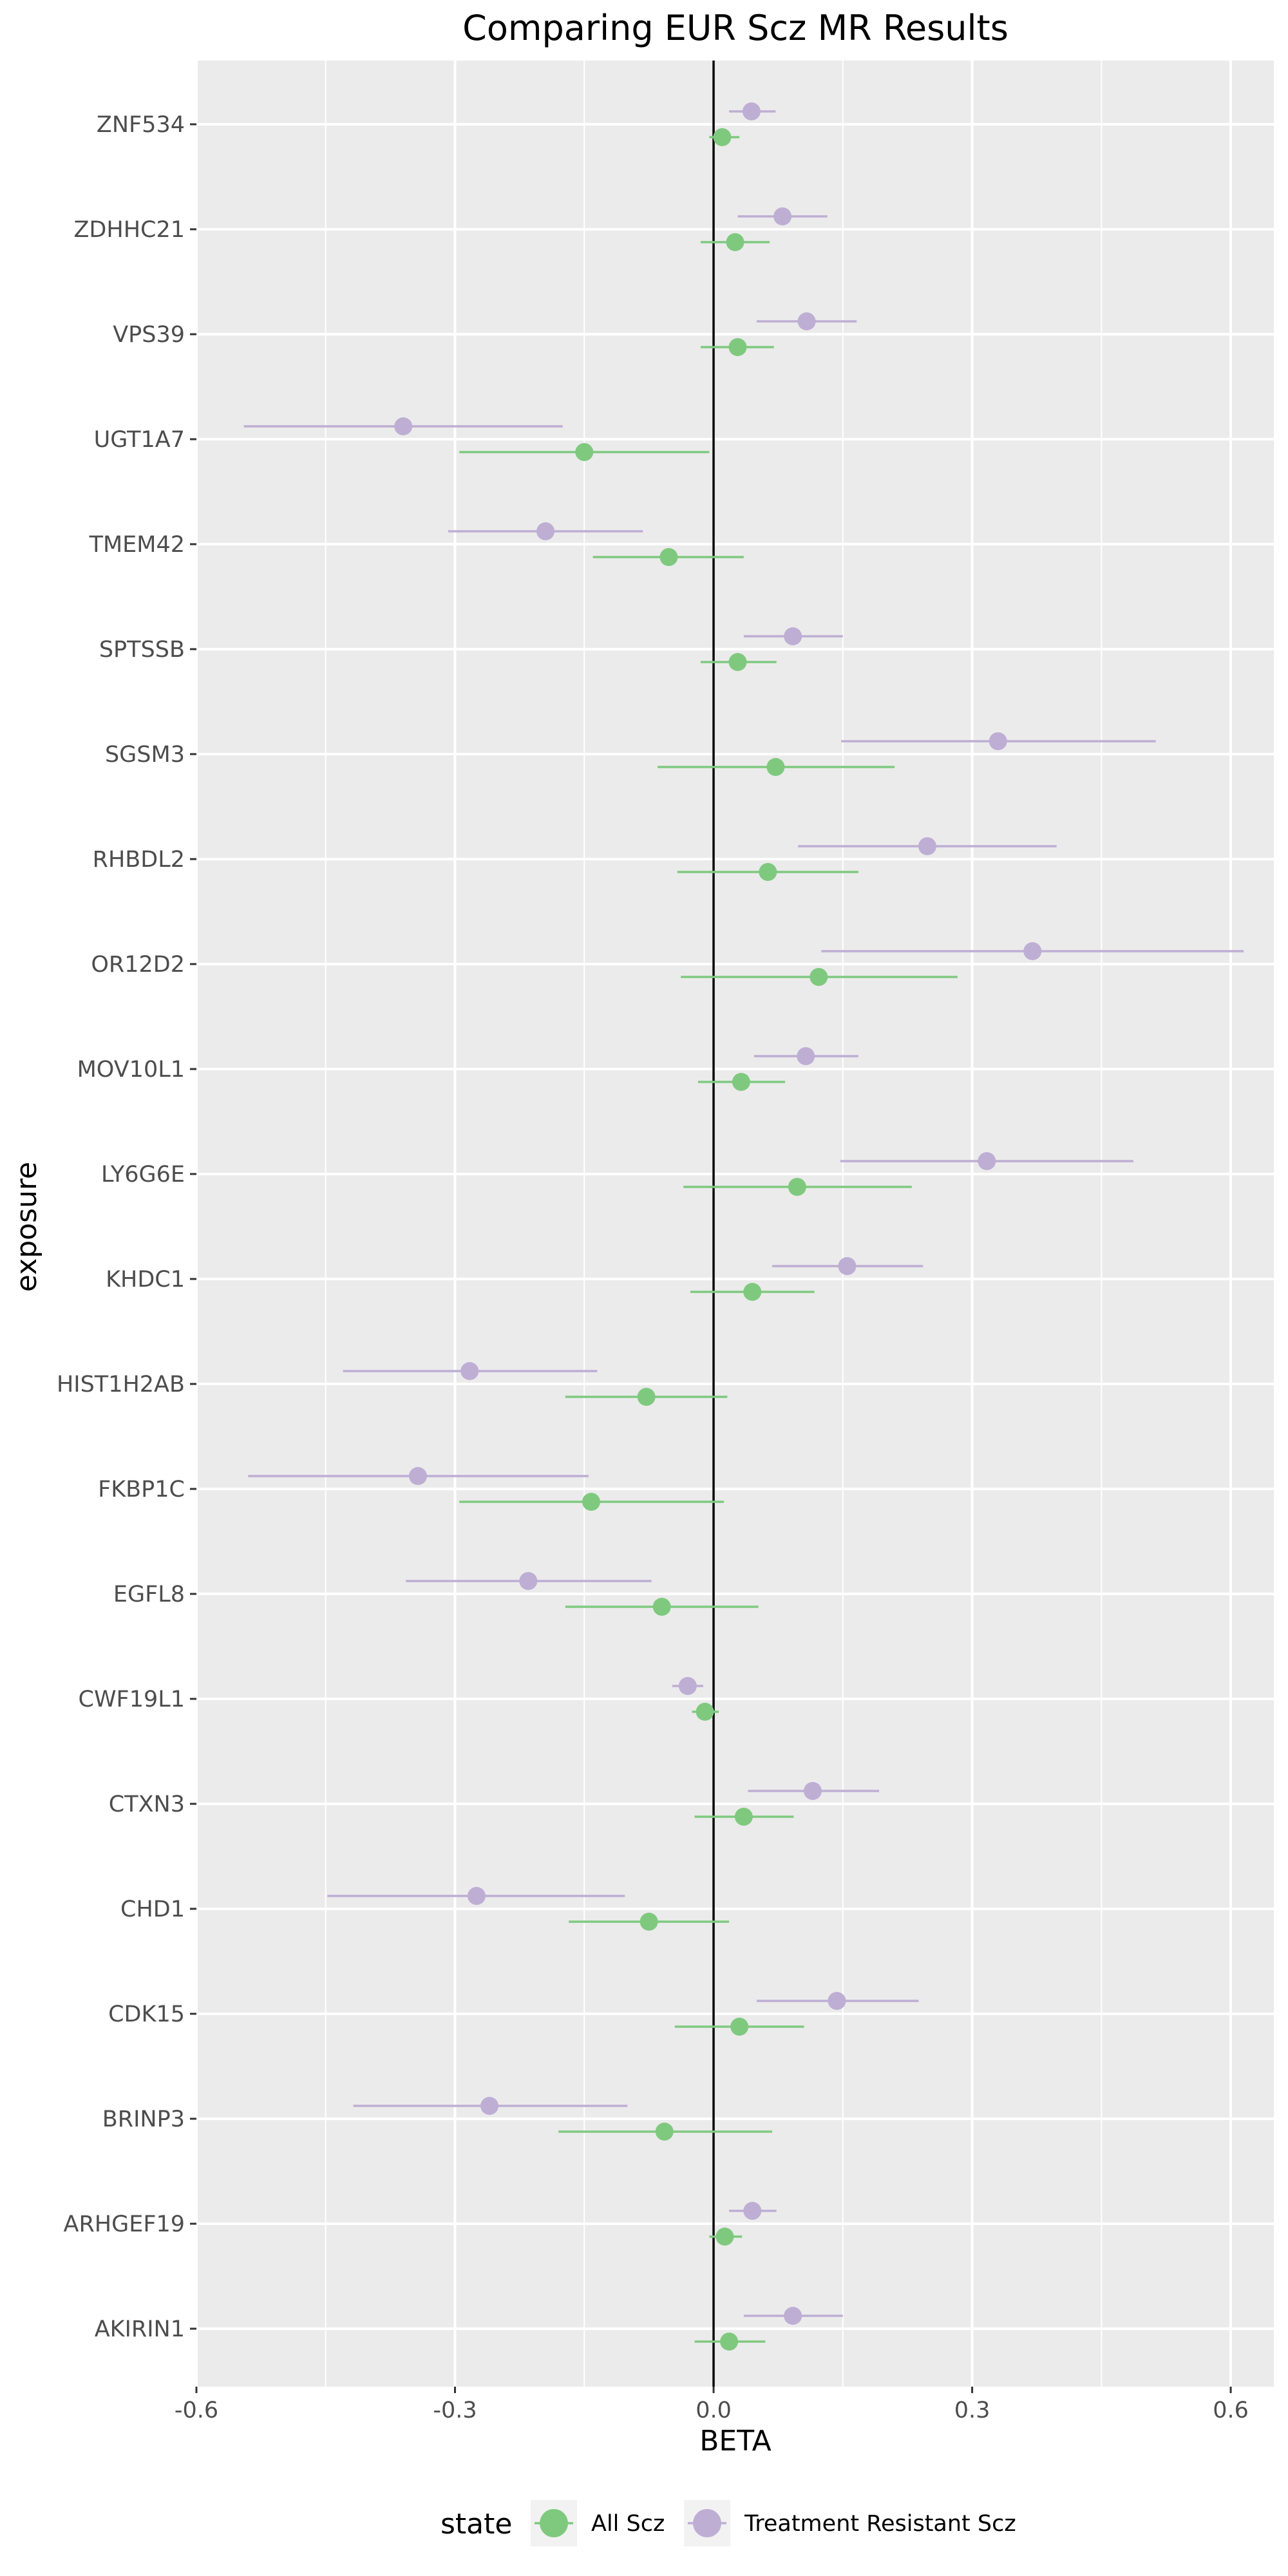 The image size is (1288, 2576). Describe the element at coordinates (142, 650) in the screenshot. I see `y-tick-label: SPTSSB` at that location.